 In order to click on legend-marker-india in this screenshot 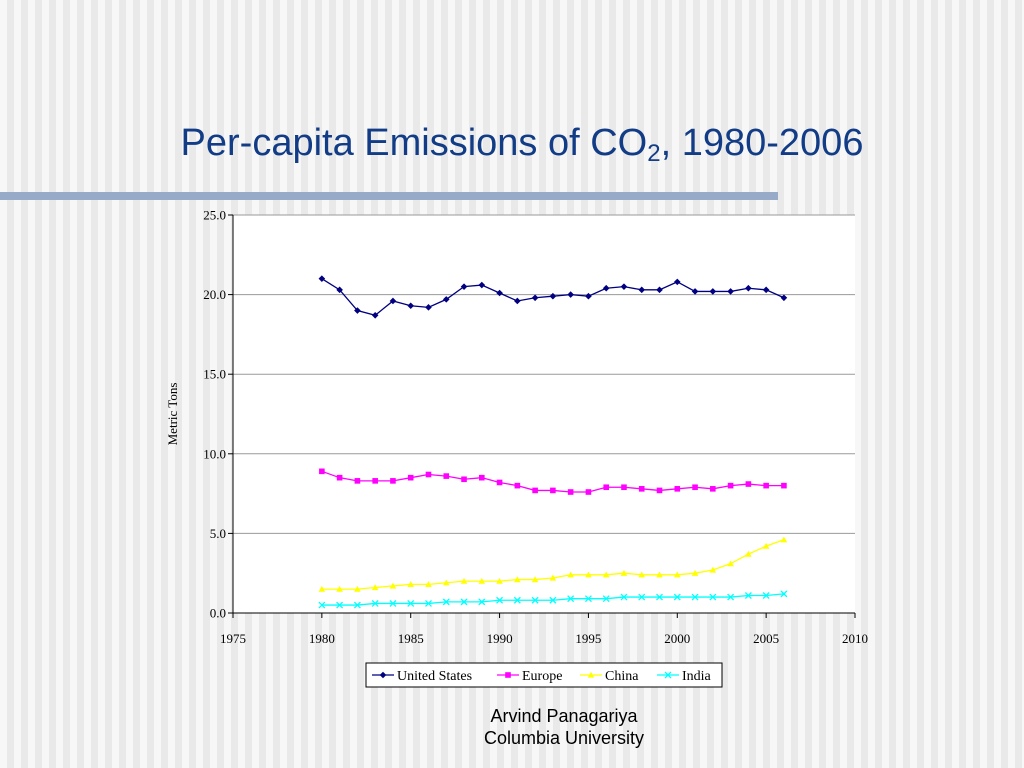, I will do `click(668, 675)`.